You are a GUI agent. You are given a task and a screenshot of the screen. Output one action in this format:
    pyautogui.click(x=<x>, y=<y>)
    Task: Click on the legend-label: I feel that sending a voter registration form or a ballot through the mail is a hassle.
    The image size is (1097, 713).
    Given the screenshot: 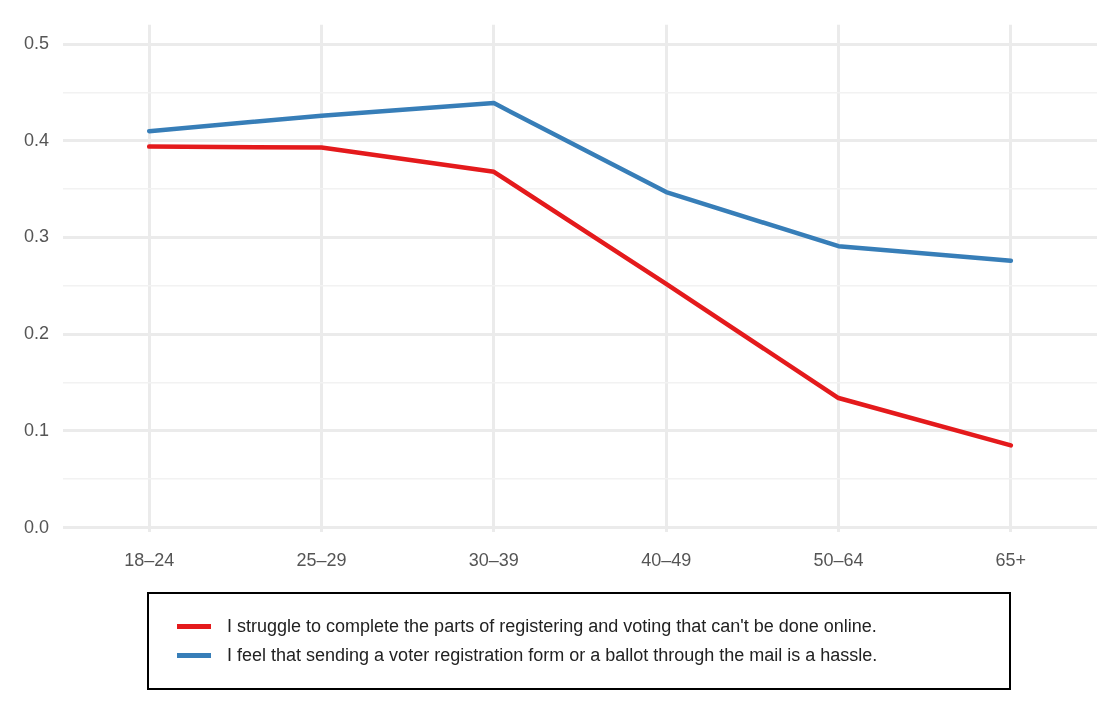 What is the action you would take?
    pyautogui.click(x=552, y=655)
    